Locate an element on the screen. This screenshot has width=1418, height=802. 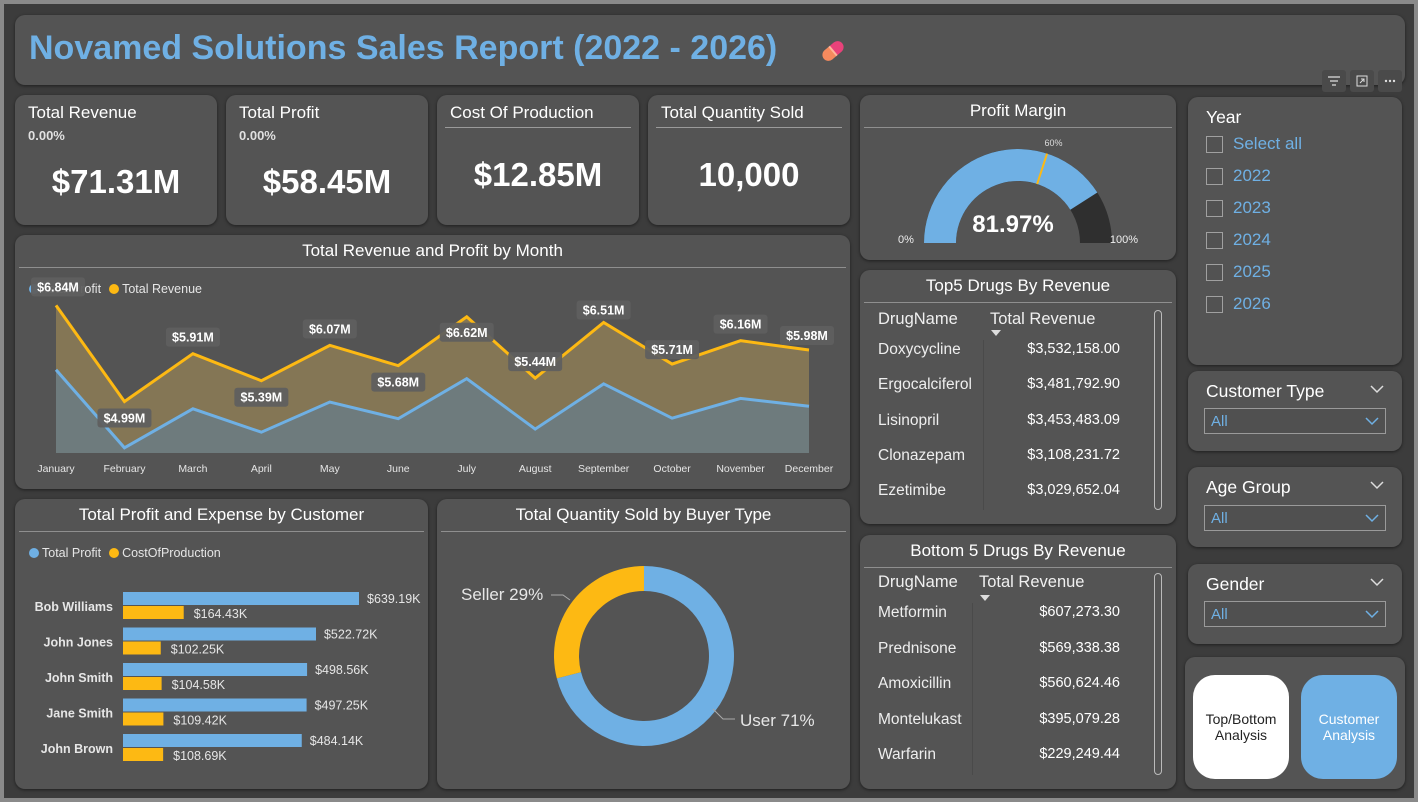
bar-value-label: $164.43K is located at coordinates (221, 614).